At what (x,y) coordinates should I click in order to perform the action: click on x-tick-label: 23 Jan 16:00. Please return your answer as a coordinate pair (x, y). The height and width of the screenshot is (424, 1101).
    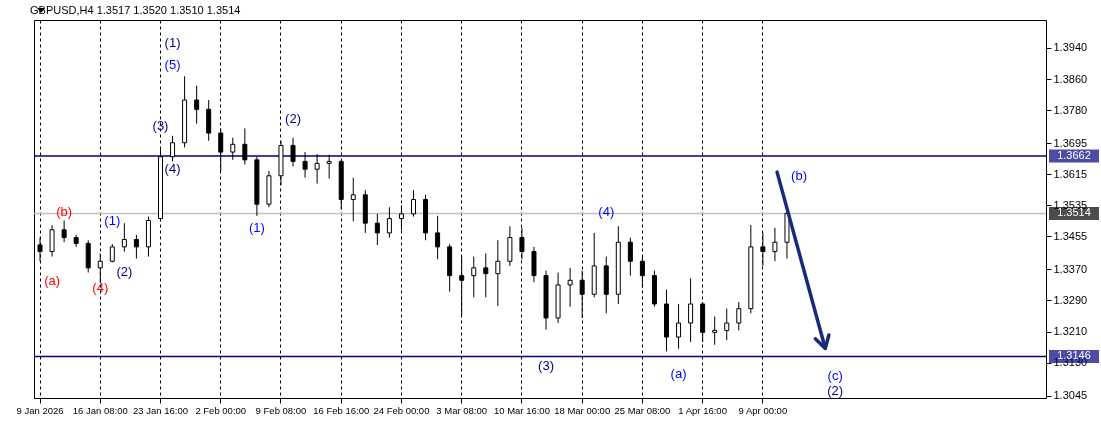
    Looking at the image, I should click on (160, 410).